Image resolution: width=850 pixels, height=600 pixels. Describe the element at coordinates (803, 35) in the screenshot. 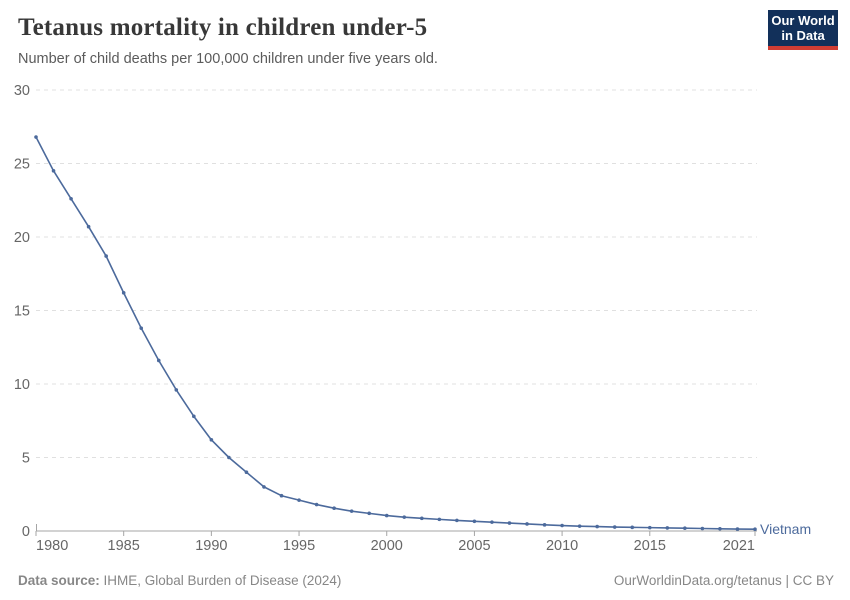

I see `owid-logo-line2: in Data` at that location.